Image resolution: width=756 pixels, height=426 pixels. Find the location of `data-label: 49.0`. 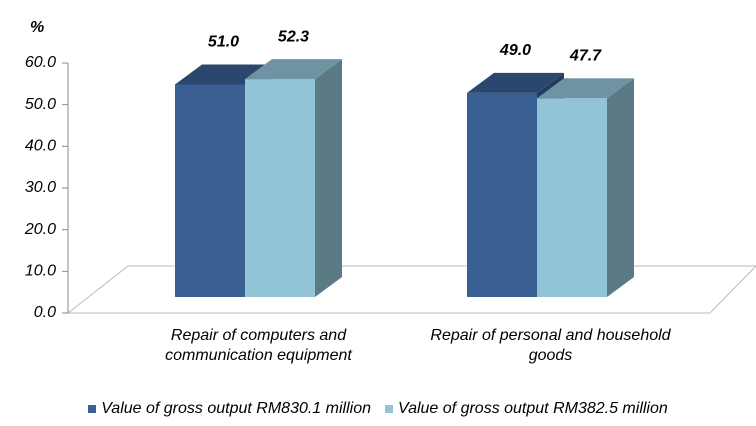

data-label: 49.0 is located at coordinates (515, 50).